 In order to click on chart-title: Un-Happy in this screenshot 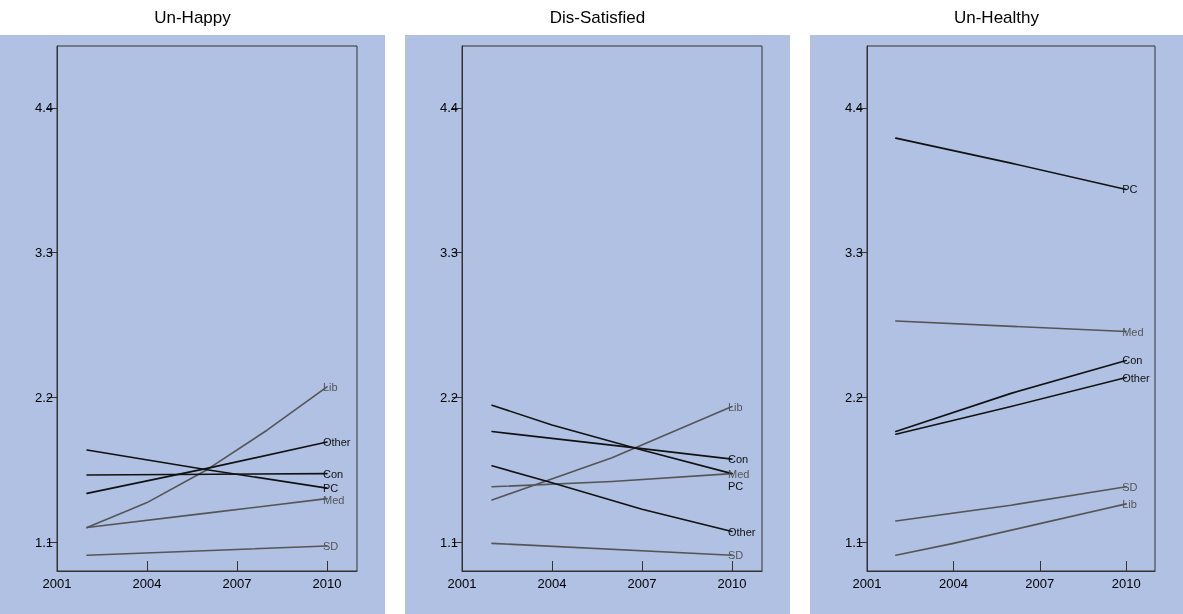, I will do `click(192, 18)`.